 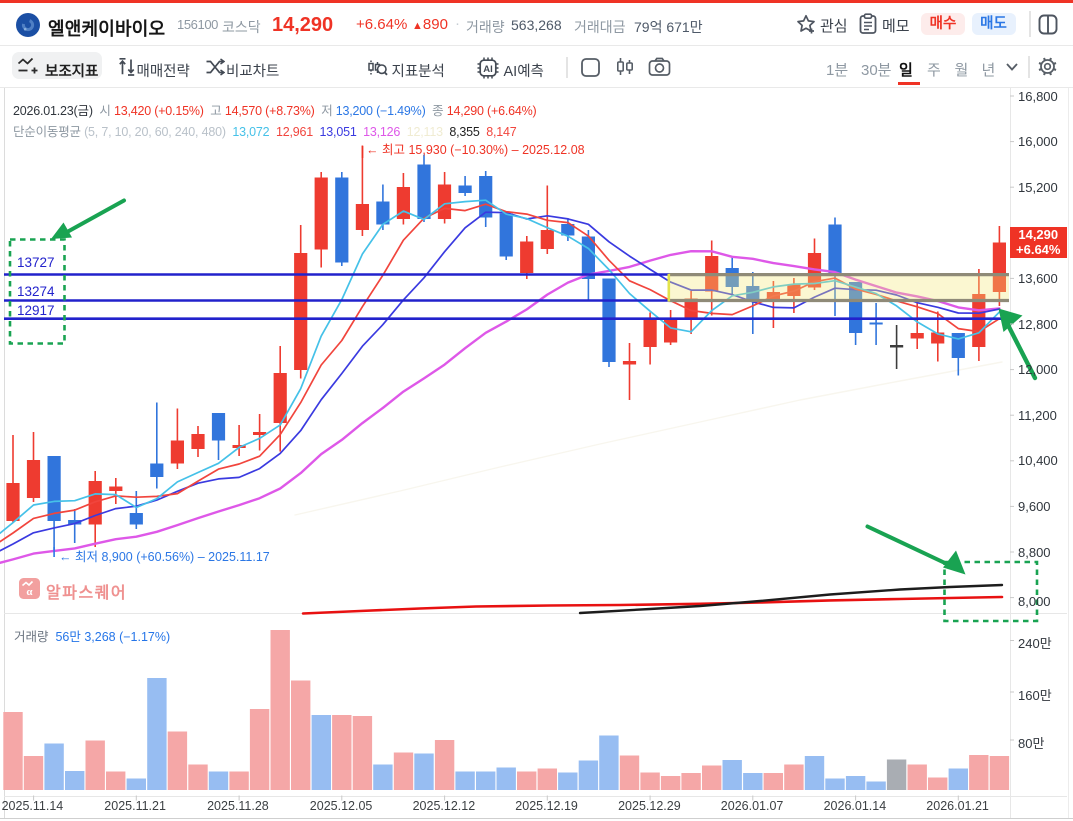 I want to click on svg-text: AI, so click(x=488, y=68).